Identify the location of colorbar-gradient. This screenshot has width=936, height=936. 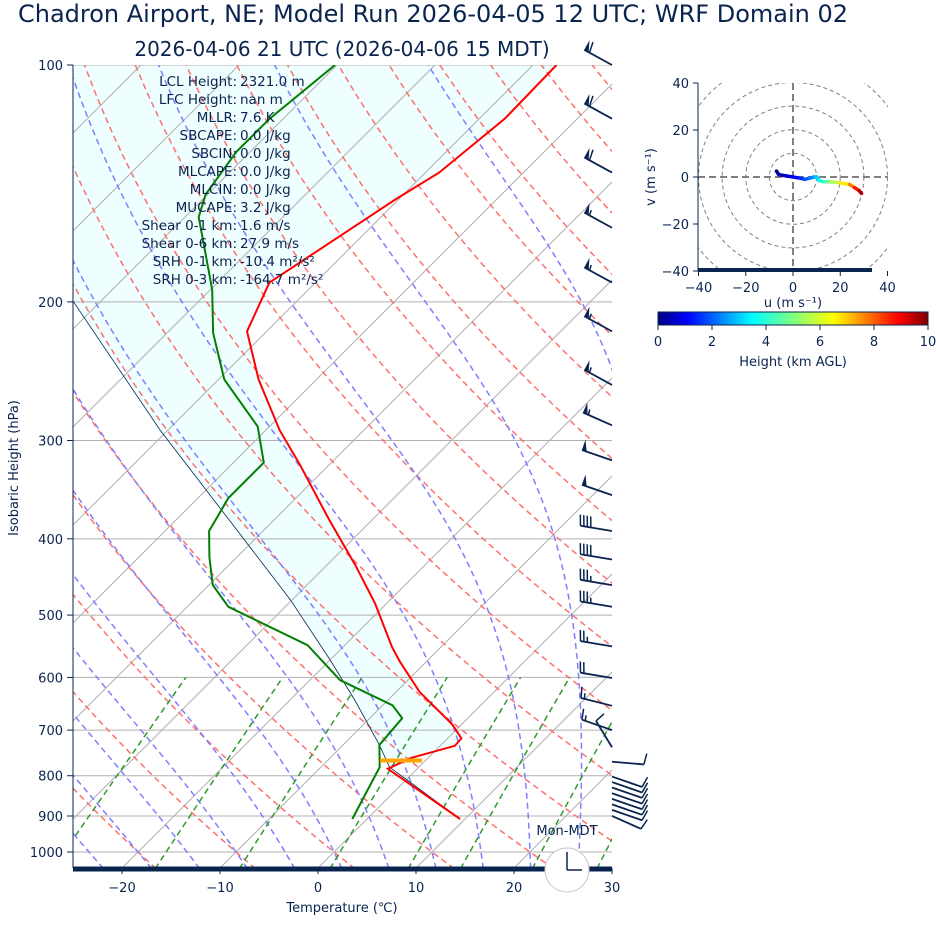
(793, 318).